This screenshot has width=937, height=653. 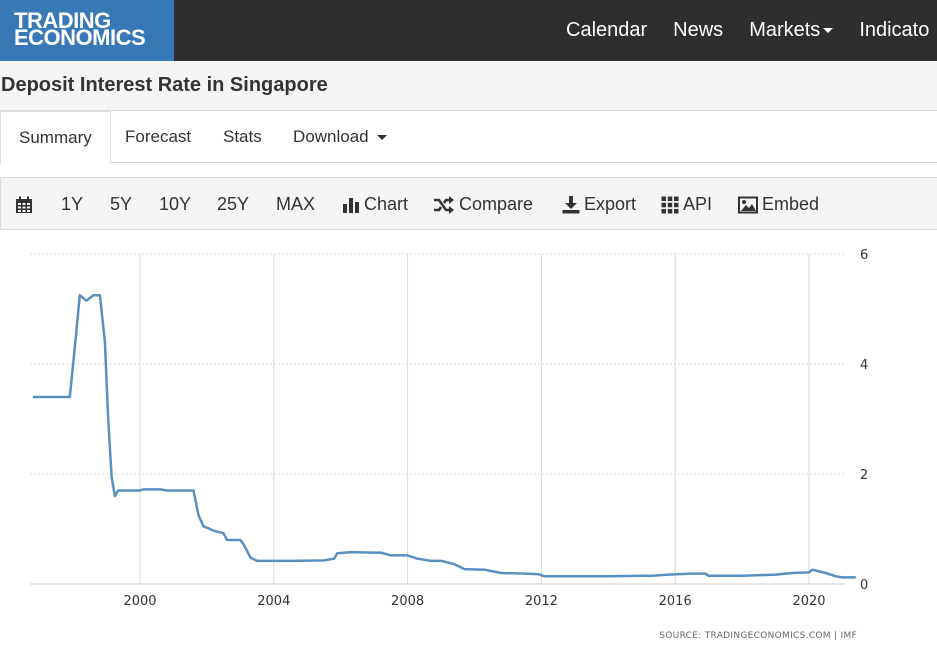 I want to click on bar-chart-icon, so click(x=351, y=205).